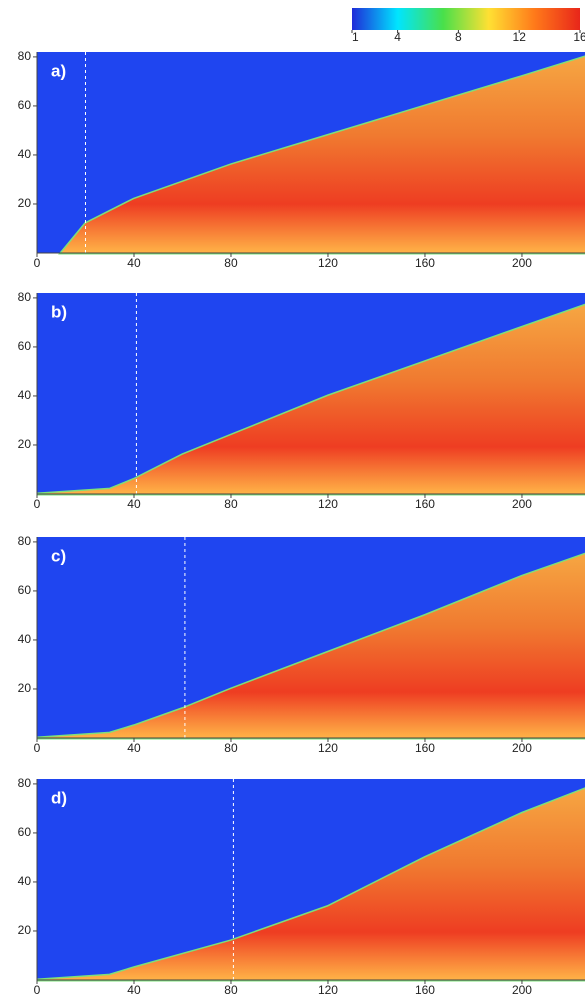  I want to click on panel-label: a), so click(58, 70).